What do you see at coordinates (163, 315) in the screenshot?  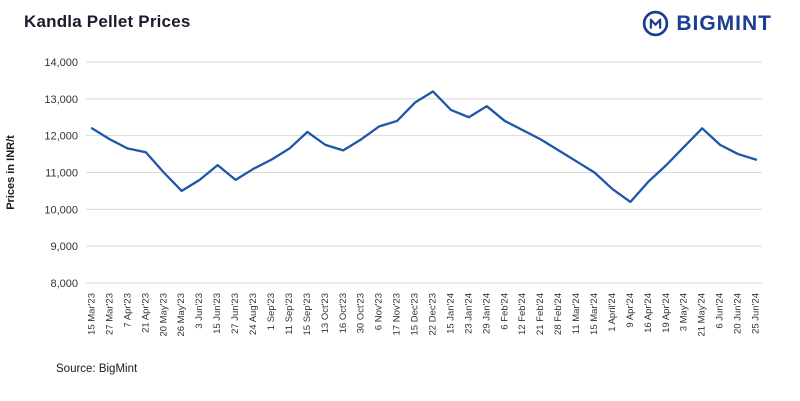 I see `x-axis-tick-label: 20 May'23` at bounding box center [163, 315].